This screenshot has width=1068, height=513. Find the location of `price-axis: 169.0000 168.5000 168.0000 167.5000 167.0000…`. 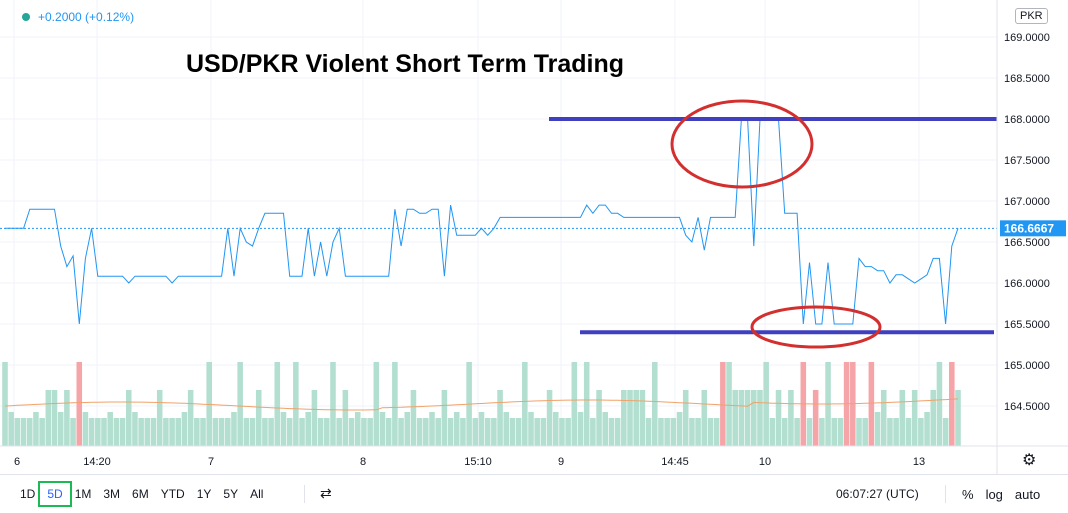

price-axis: 169.0000 168.5000 168.0000 167.5000 167.0000… is located at coordinates (1027, 222).